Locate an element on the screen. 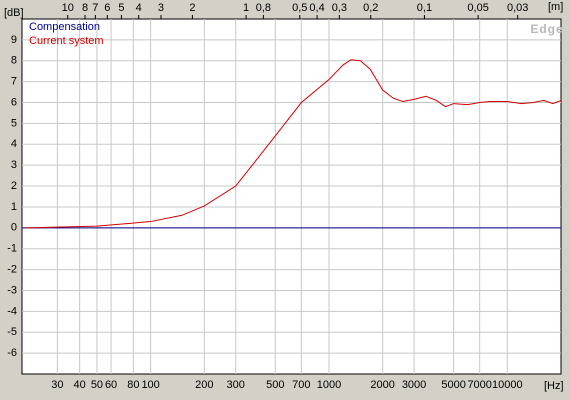 This screenshot has width=570, height=400. x-tick-label: 3000 is located at coordinates (414, 385).